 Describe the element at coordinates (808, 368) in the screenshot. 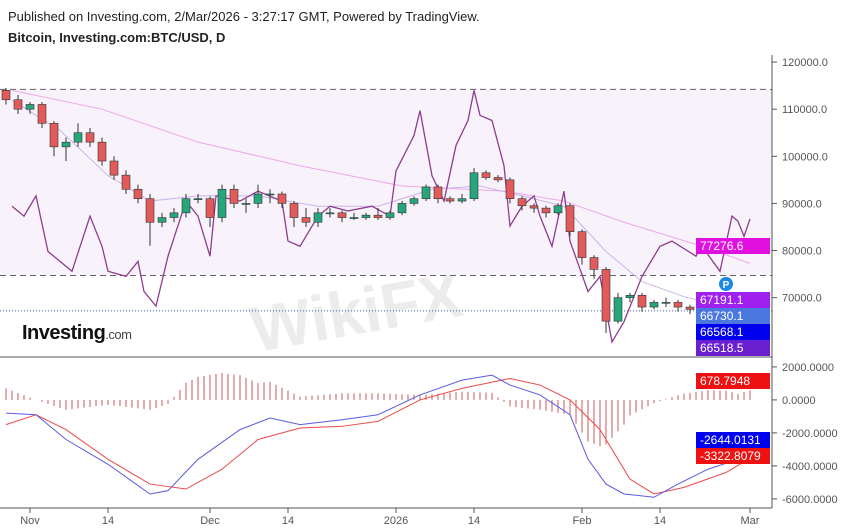

I see `macd-y-tick-label: 2000.0000` at that location.